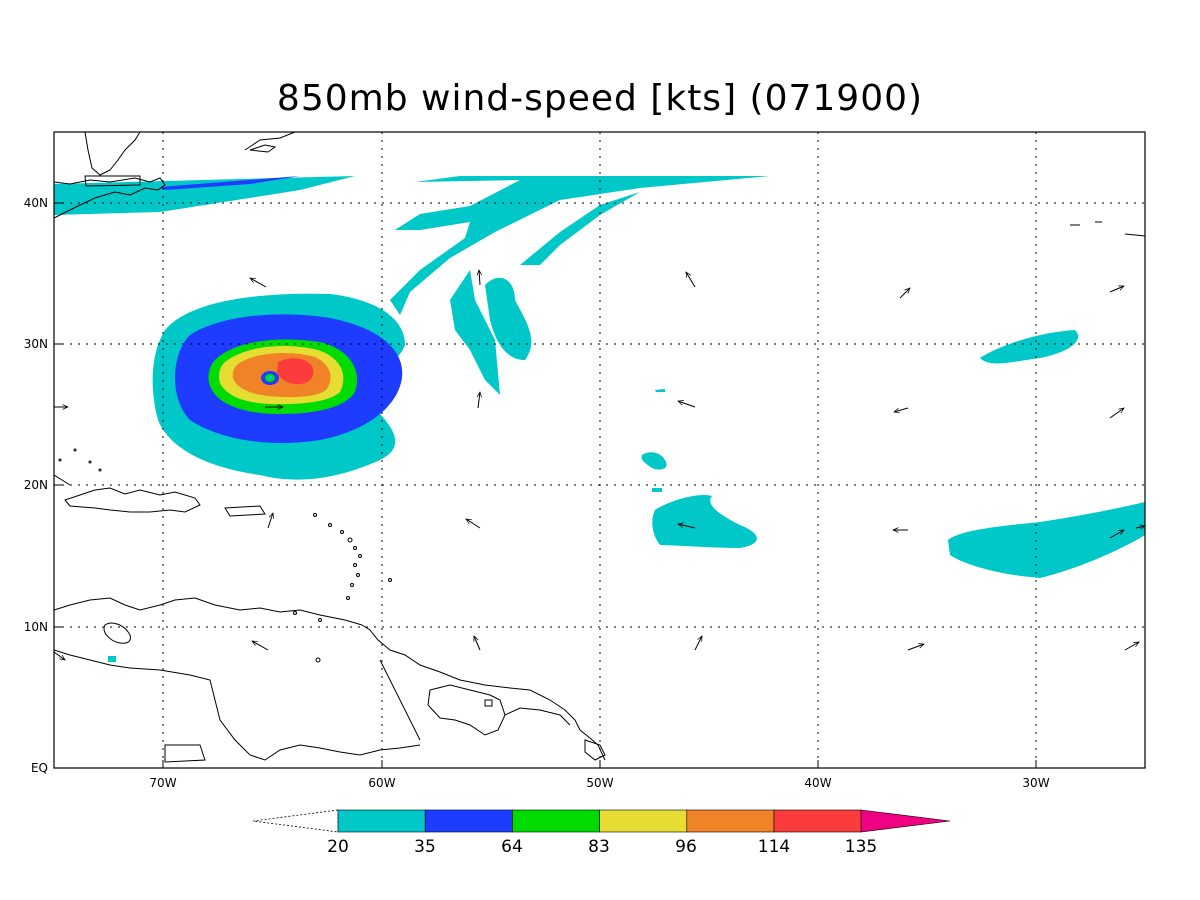 The width and height of the screenshot is (1200, 900). I want to click on jet-band-core, so click(230, 183).